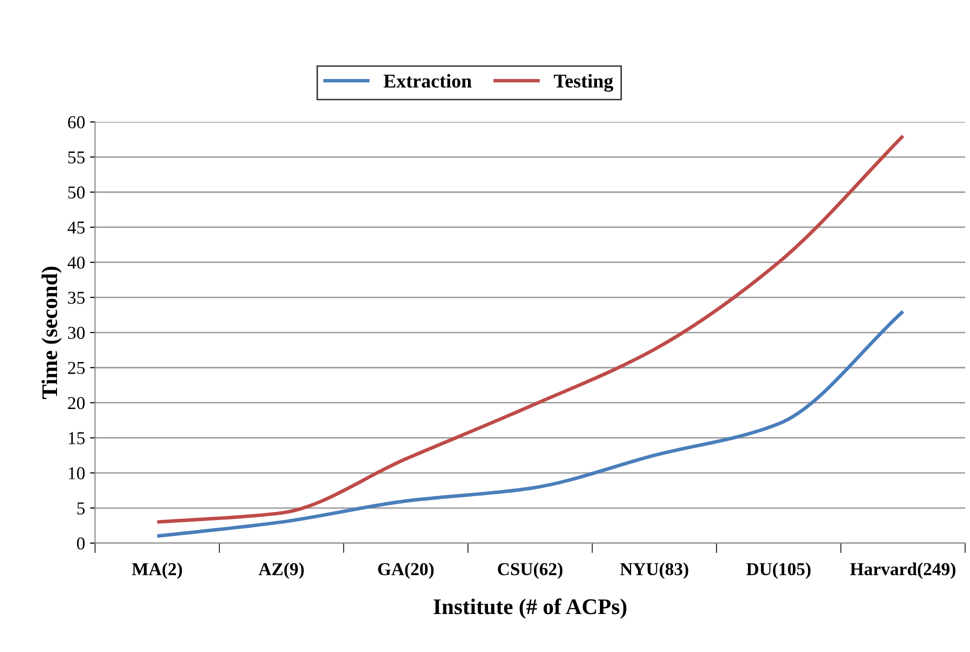 The width and height of the screenshot is (970, 652). Describe the element at coordinates (76, 122) in the screenshot. I see `y-tick-label: 60` at that location.